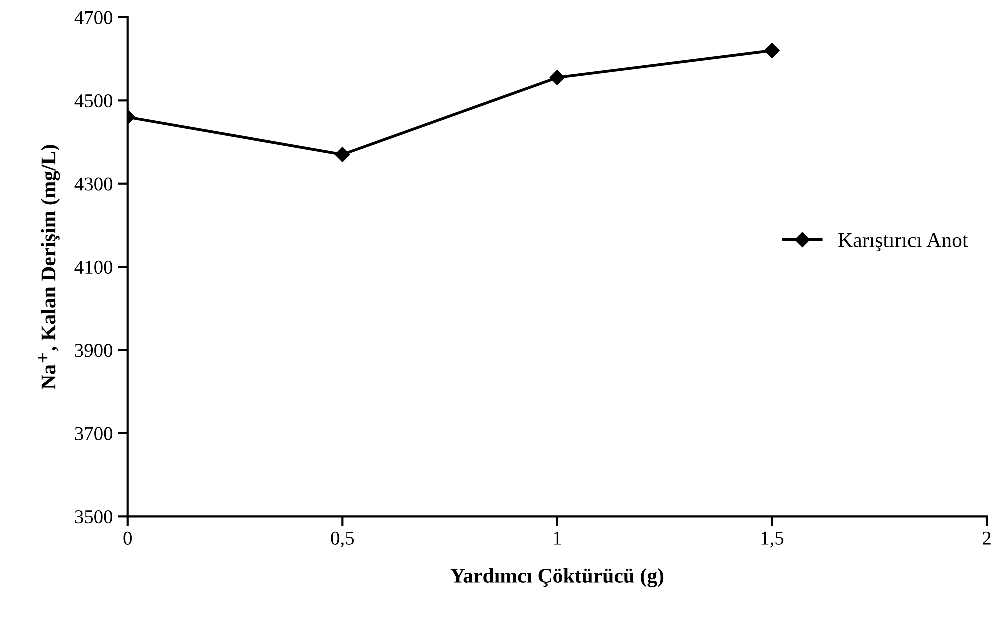 Image resolution: width=999 pixels, height=624 pixels. I want to click on x-tick-label: 1,5, so click(773, 540).